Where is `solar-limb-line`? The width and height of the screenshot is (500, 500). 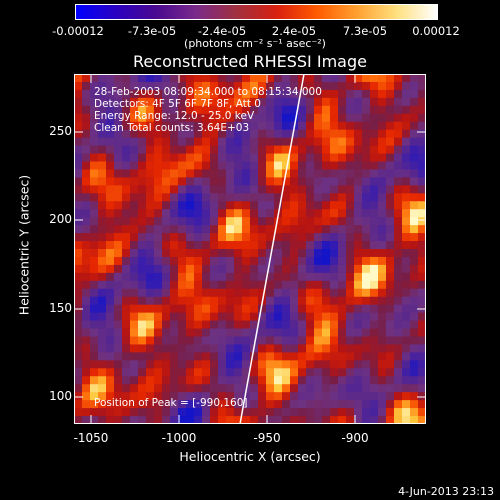 solar-limb-line is located at coordinates (272, 249).